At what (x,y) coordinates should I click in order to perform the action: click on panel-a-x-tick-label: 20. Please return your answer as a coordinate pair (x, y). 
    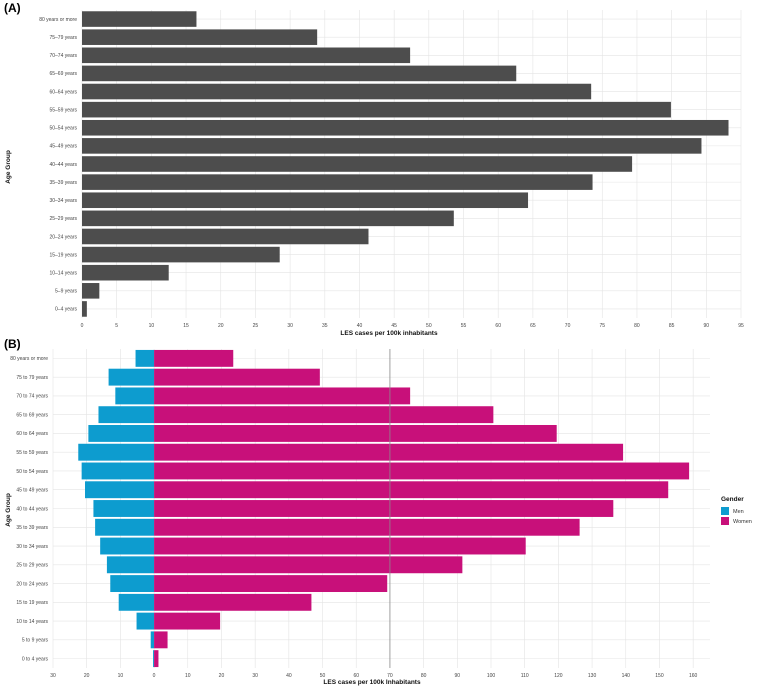
    Looking at the image, I should click on (221, 326).